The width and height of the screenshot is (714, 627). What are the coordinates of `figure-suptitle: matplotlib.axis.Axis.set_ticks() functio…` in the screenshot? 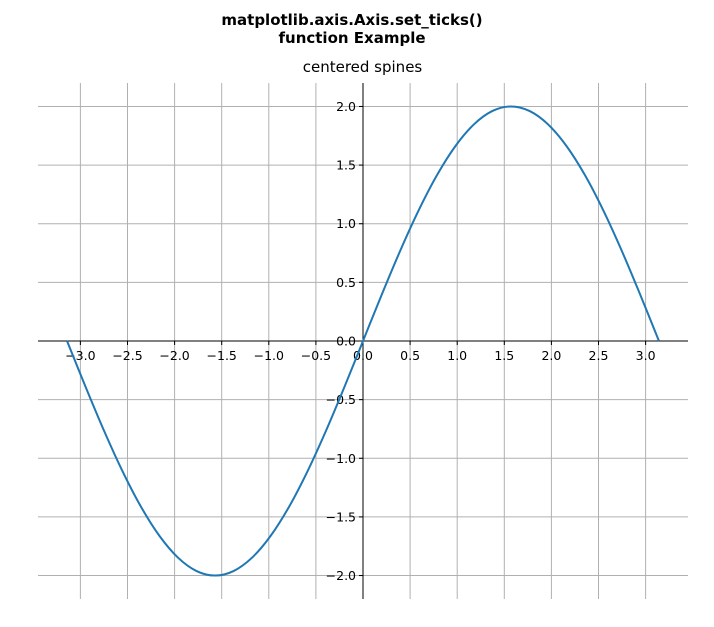 It's located at (352, 29).